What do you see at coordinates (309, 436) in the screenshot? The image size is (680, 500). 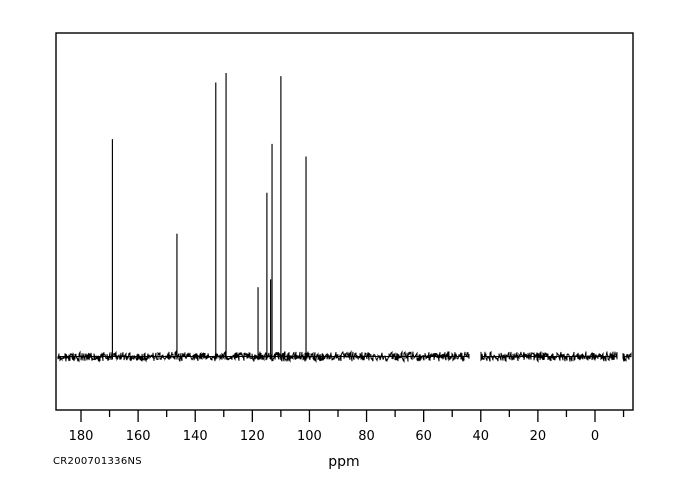 I see `axis-tick-label: 100` at bounding box center [309, 436].